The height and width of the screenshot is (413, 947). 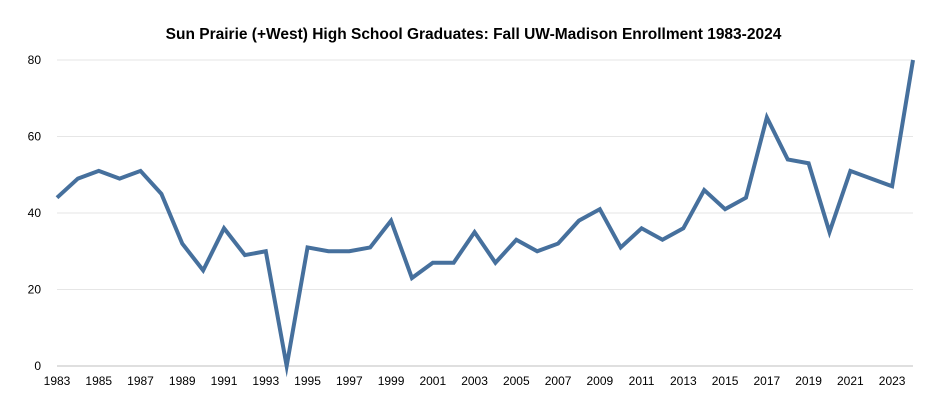 What do you see at coordinates (57, 381) in the screenshot?
I see `x-tick-label-1983: 1983` at bounding box center [57, 381].